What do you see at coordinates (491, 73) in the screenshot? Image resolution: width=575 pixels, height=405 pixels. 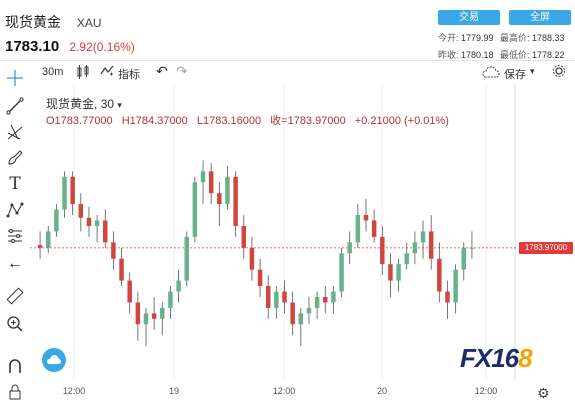 I see `cloud-save-icon` at bounding box center [491, 73].